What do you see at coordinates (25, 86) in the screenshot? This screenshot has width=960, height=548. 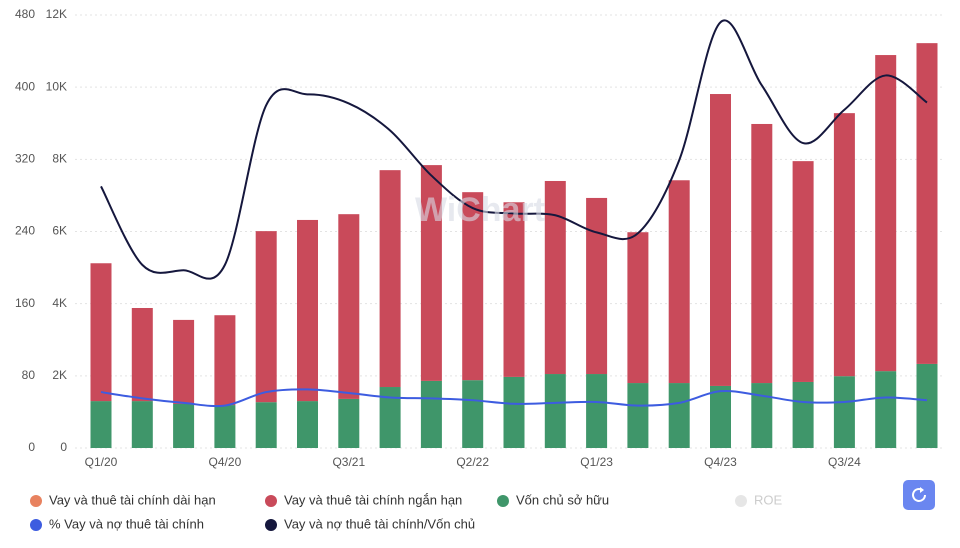 I see `y-tick-label: 400` at bounding box center [25, 86].